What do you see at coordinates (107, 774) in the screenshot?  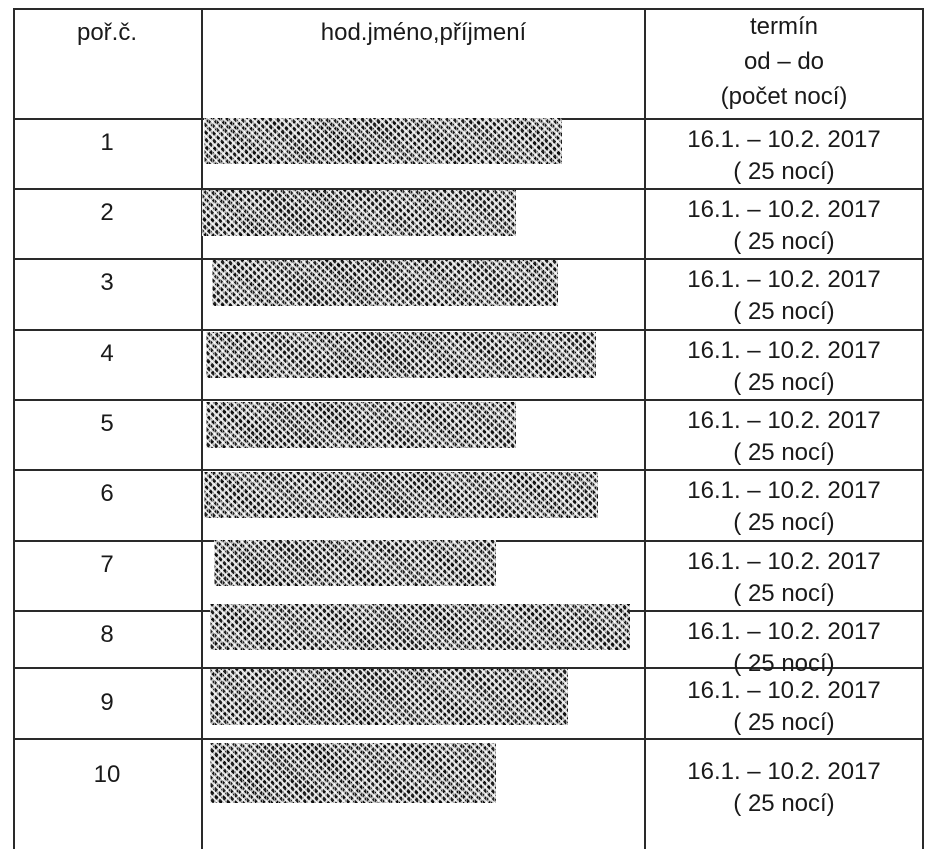 I see `row-number: 10` at bounding box center [107, 774].